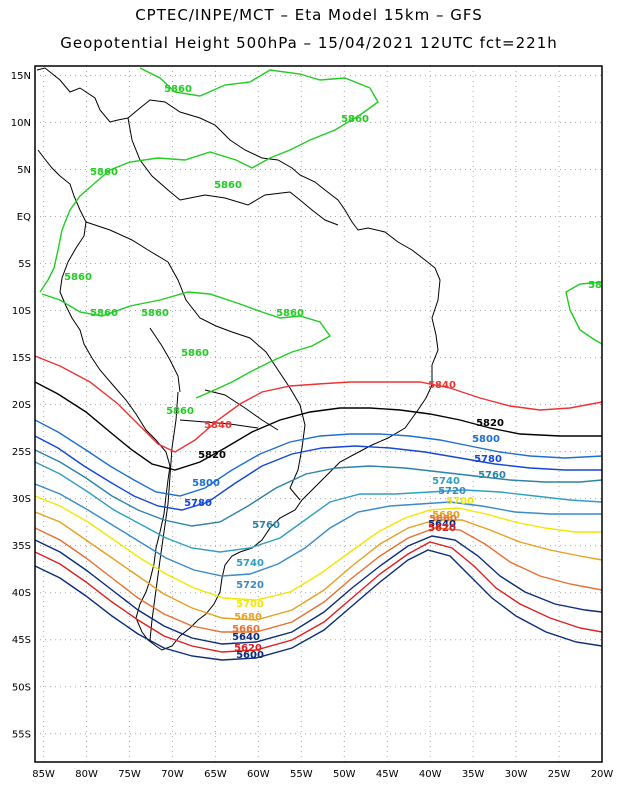  I want to click on border-colombia-venezuela, so click(154, 159).